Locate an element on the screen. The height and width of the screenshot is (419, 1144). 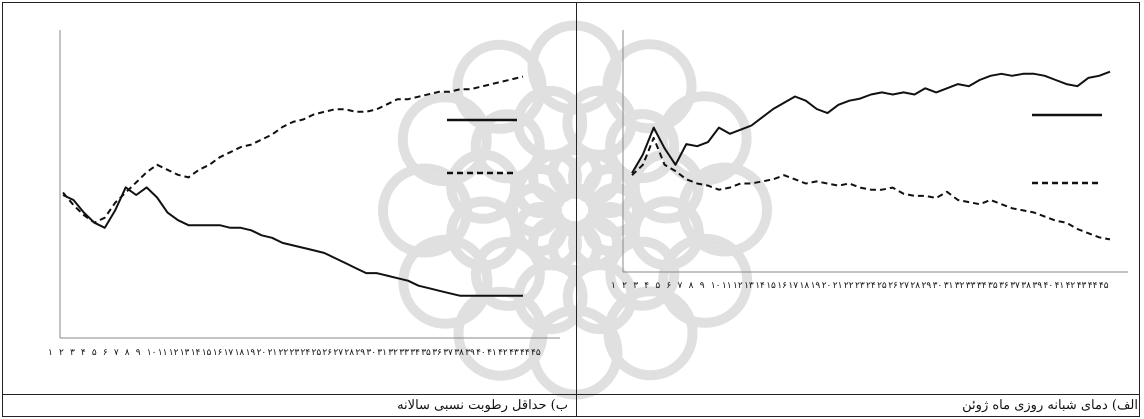
x-tick-label: ۳۴ is located at coordinates (982, 286).